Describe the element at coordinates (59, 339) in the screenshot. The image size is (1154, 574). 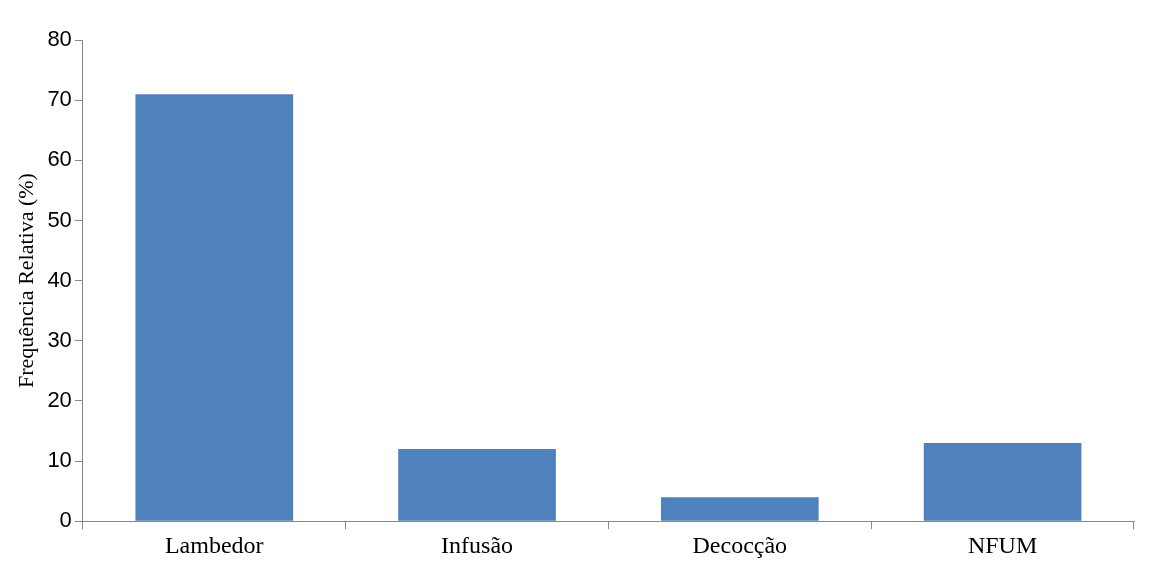
I see `y-tick-label: 30` at that location.